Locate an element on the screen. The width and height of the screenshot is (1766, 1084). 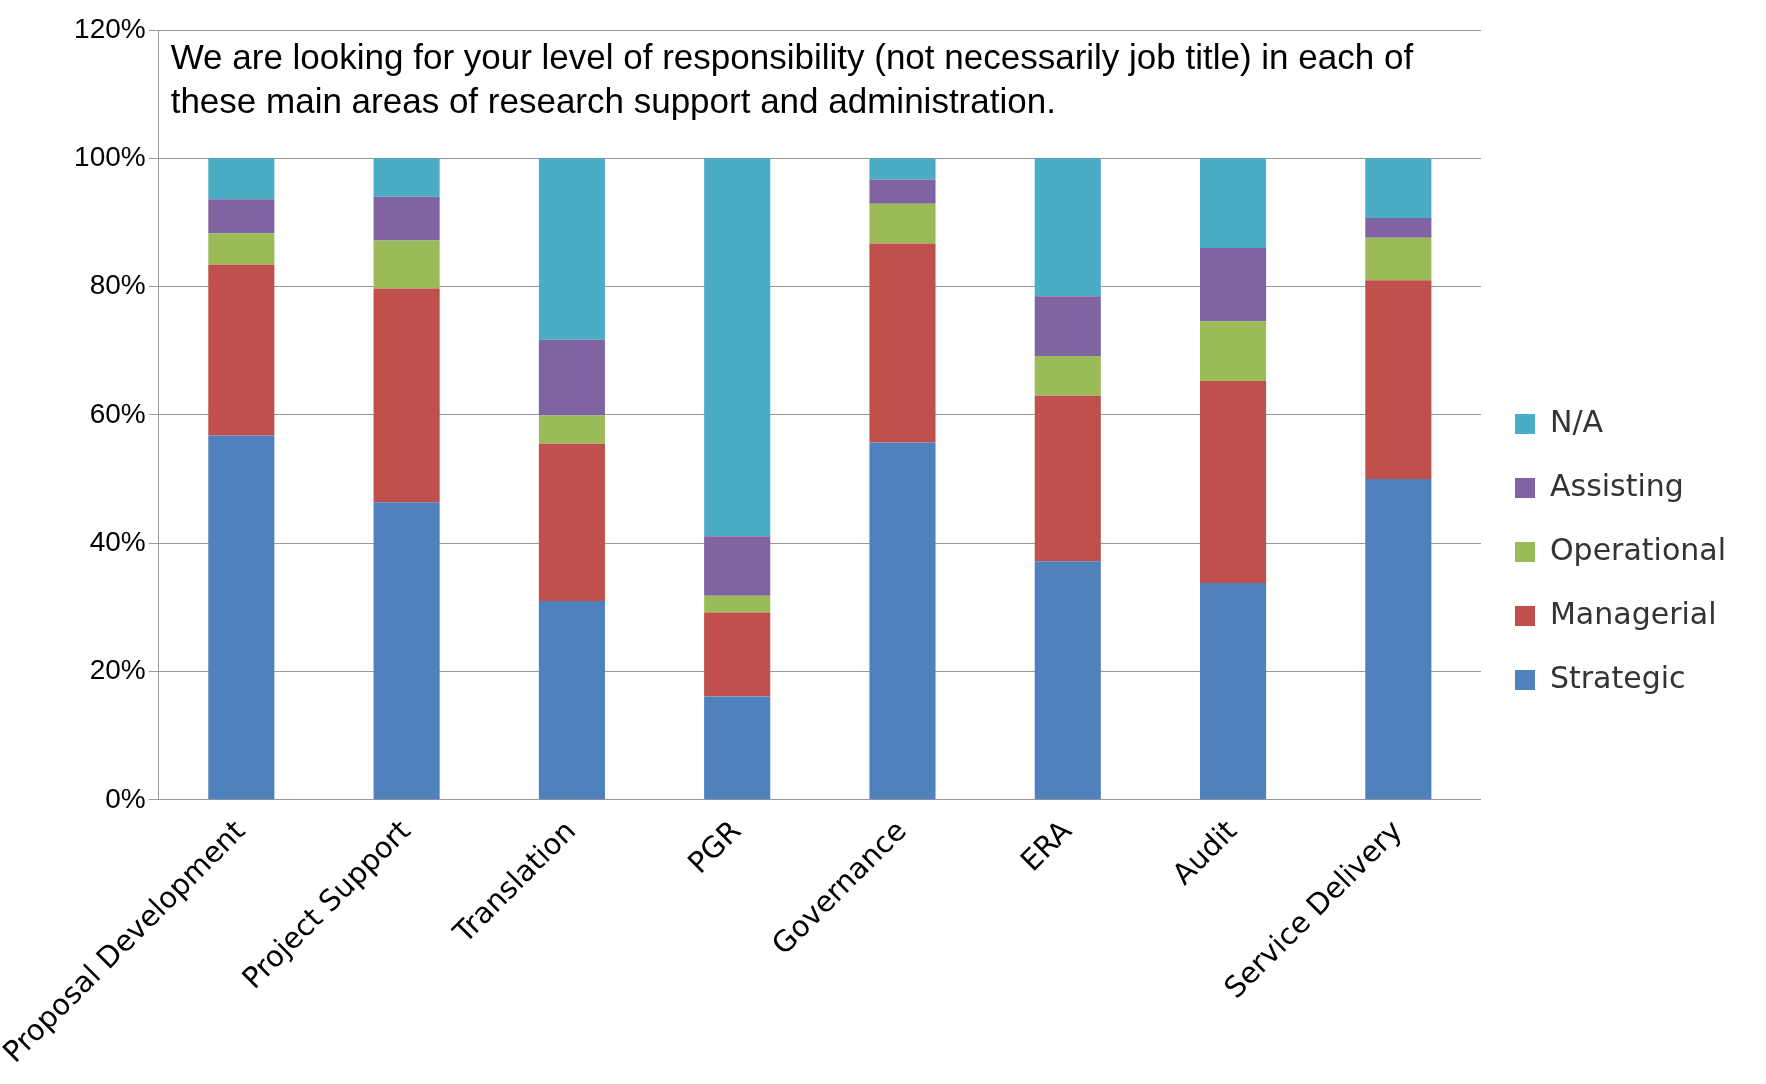
text: We are looking for your level of responsibility (not necessarily job title) in each of these main areas of research support and administration. is located at coordinates (811, 79).